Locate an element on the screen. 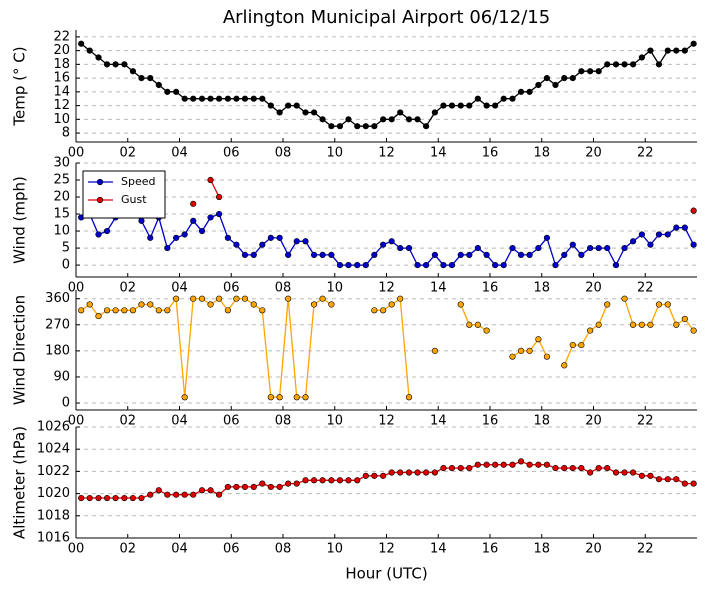  legend-marker is located at coordinates (100, 182).